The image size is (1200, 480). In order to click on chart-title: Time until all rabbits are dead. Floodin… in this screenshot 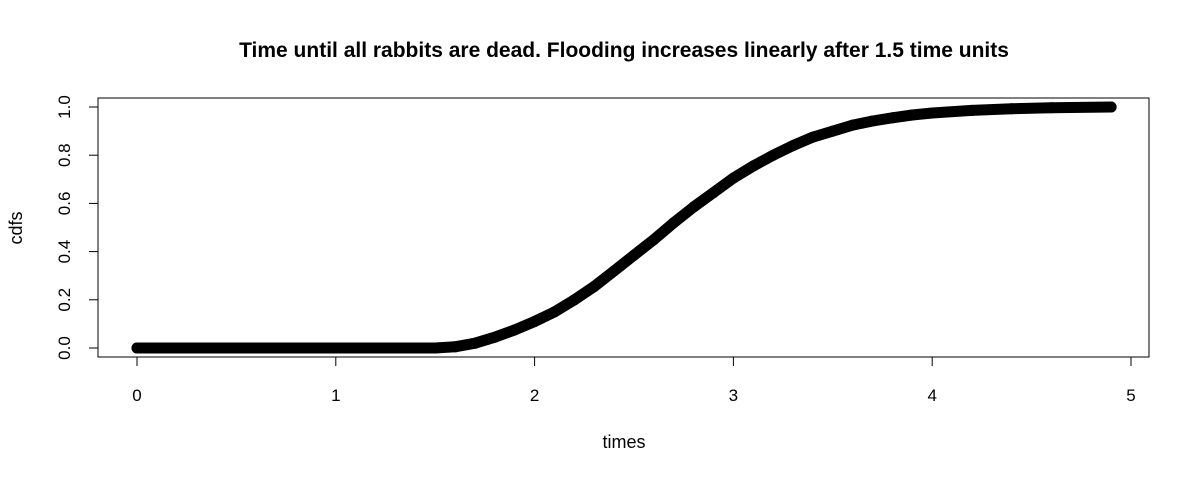, I will do `click(624, 50)`.